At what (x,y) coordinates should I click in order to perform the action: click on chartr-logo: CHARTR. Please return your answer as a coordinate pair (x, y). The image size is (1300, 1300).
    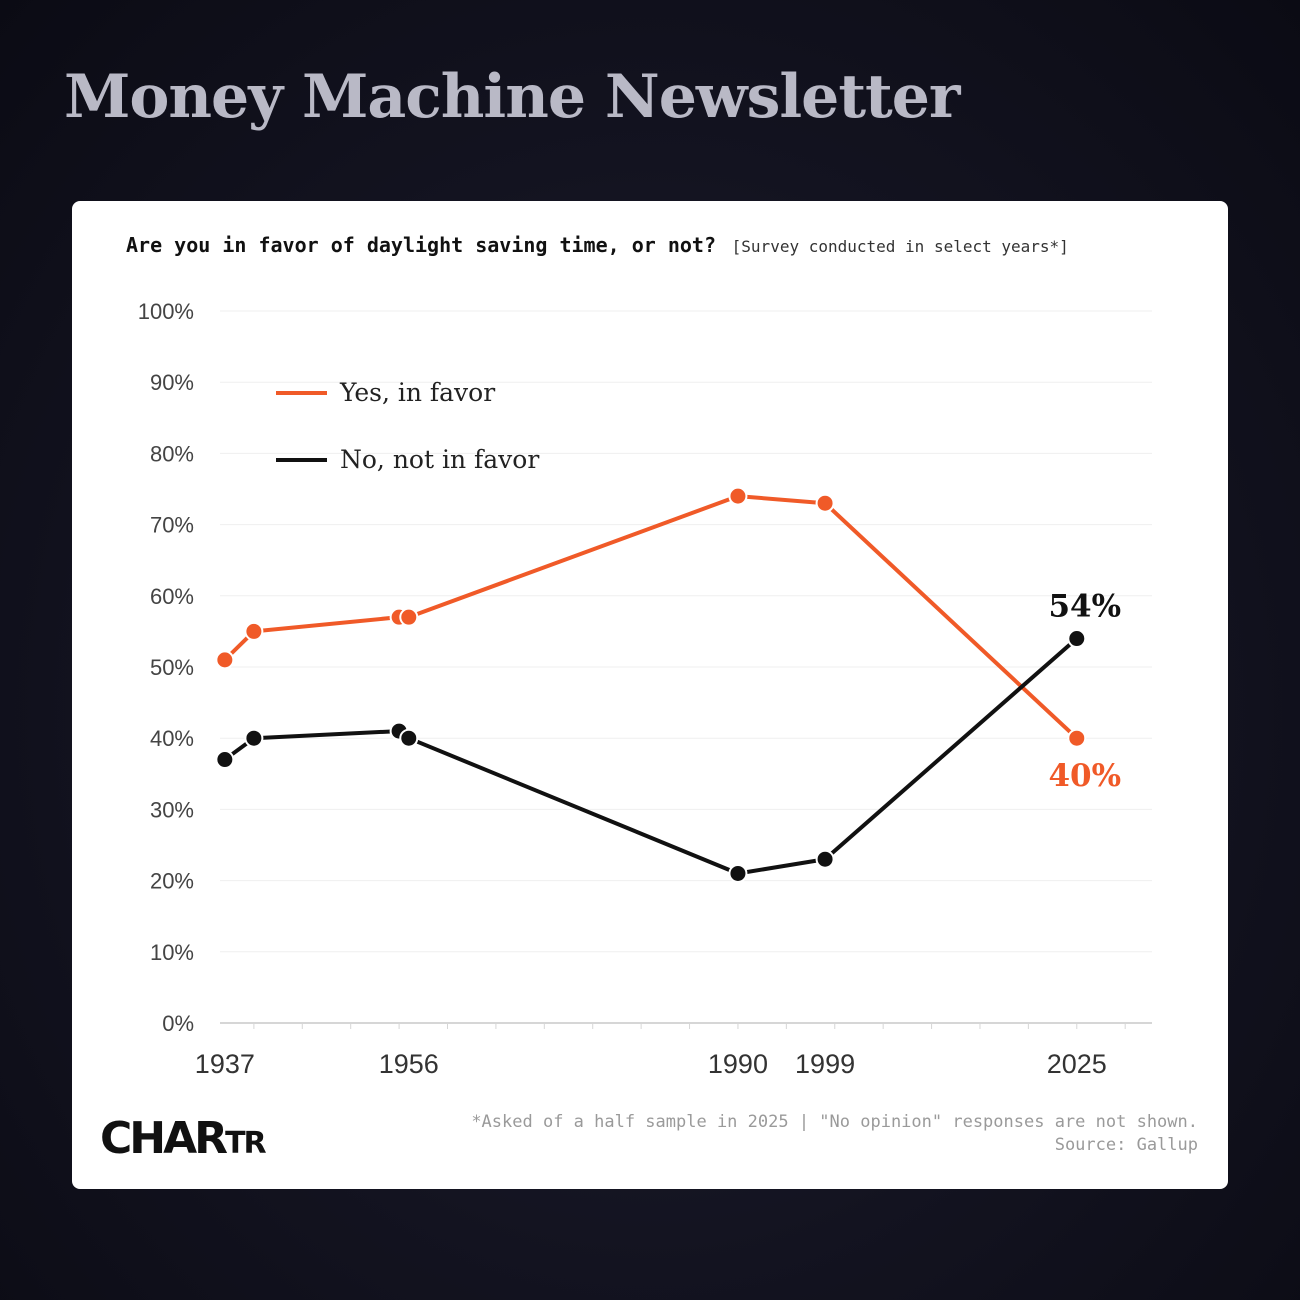
    Looking at the image, I should click on (183, 1138).